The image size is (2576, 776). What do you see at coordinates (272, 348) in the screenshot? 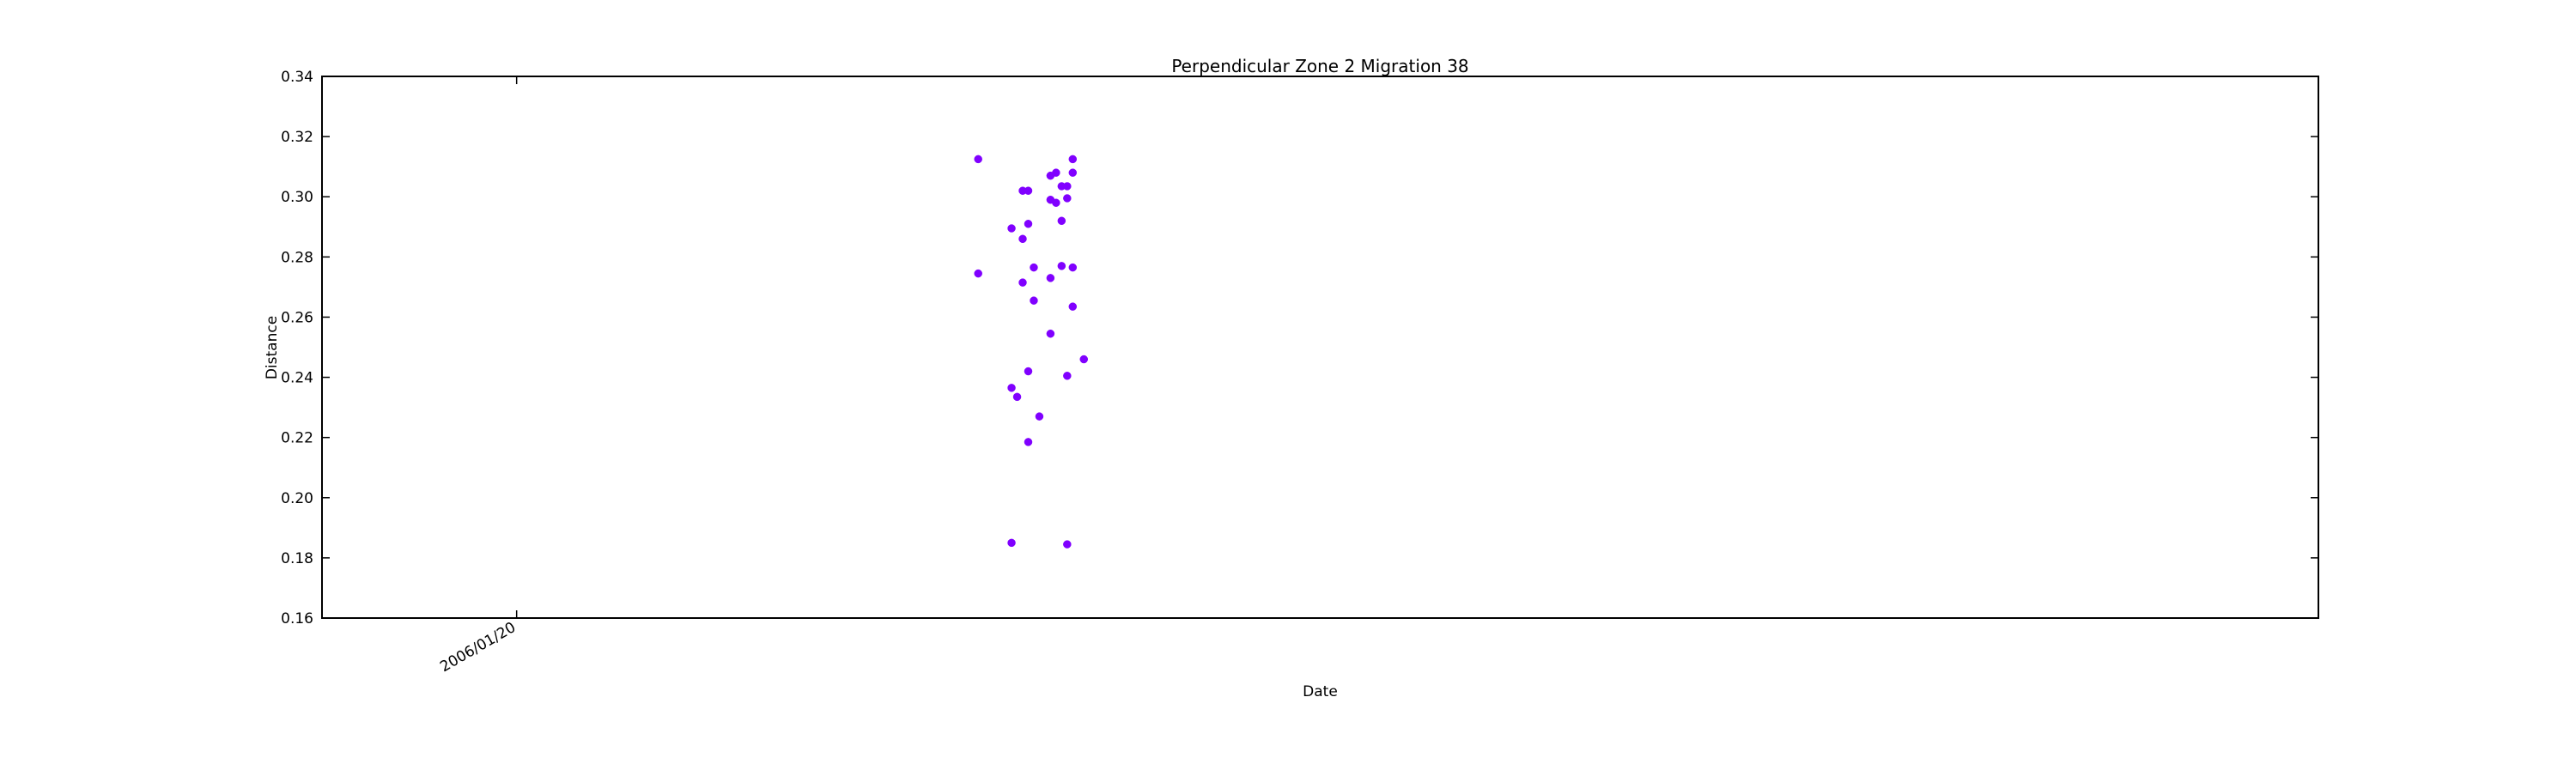
I see `y-axis-label: Distance` at bounding box center [272, 348].